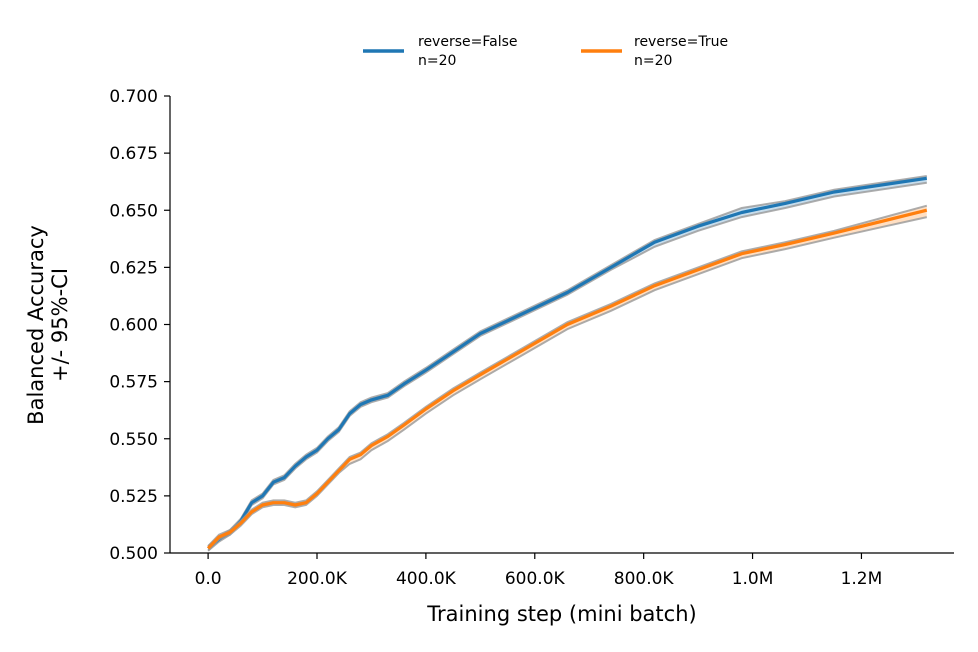 This screenshot has width=978, height=652. What do you see at coordinates (133, 383) in the screenshot?
I see `y-tick-label: 0.575` at bounding box center [133, 383].